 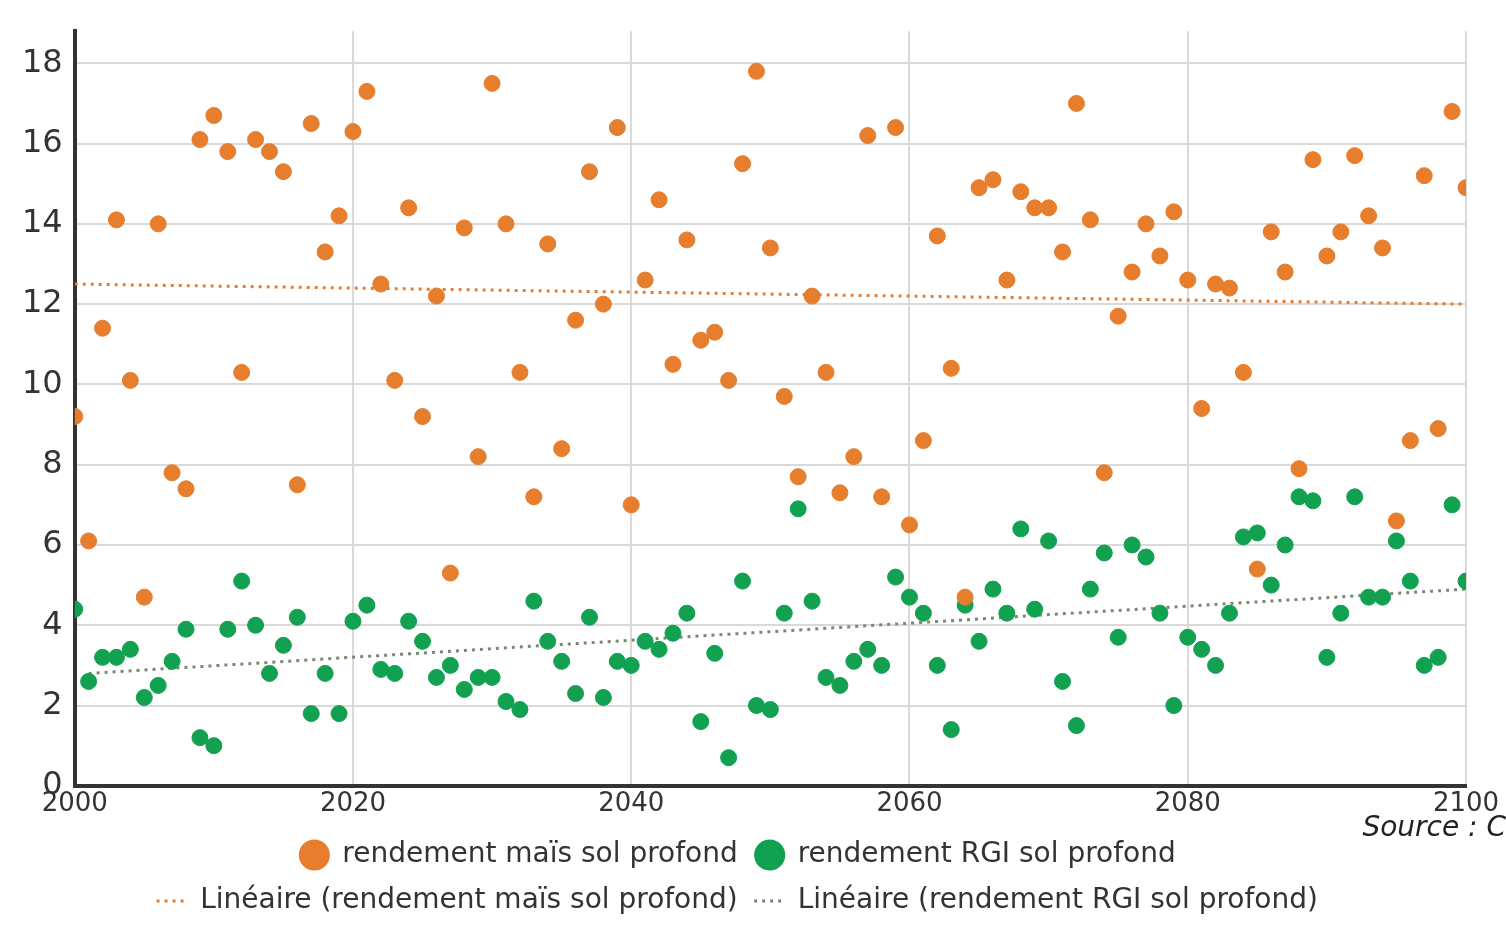 I want to click on y-tick-label: 6, so click(x=52, y=542).